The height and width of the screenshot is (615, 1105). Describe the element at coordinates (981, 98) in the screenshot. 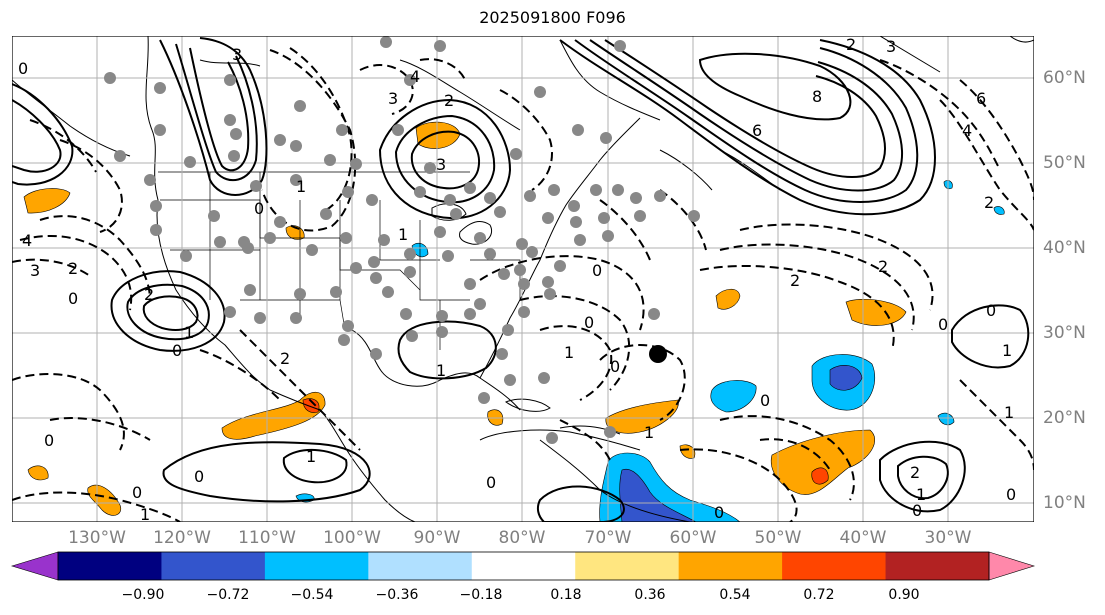

I see `contour-label: 6` at that location.